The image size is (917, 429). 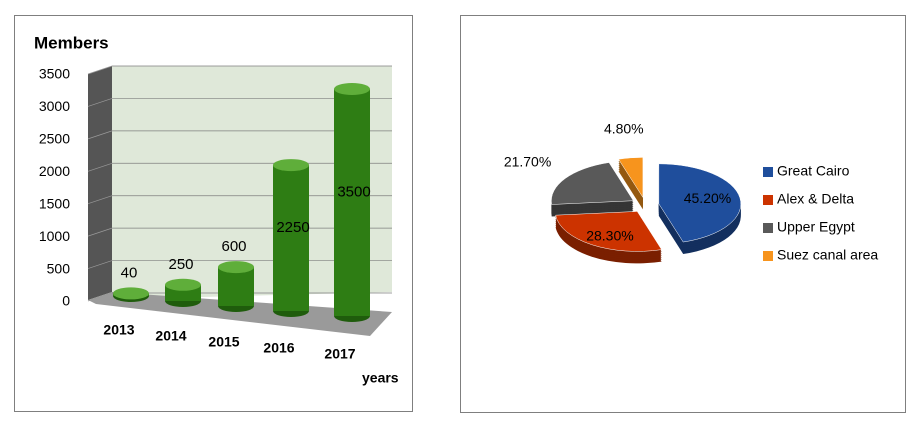 I want to click on y-tick-label: 500, so click(x=59, y=268).